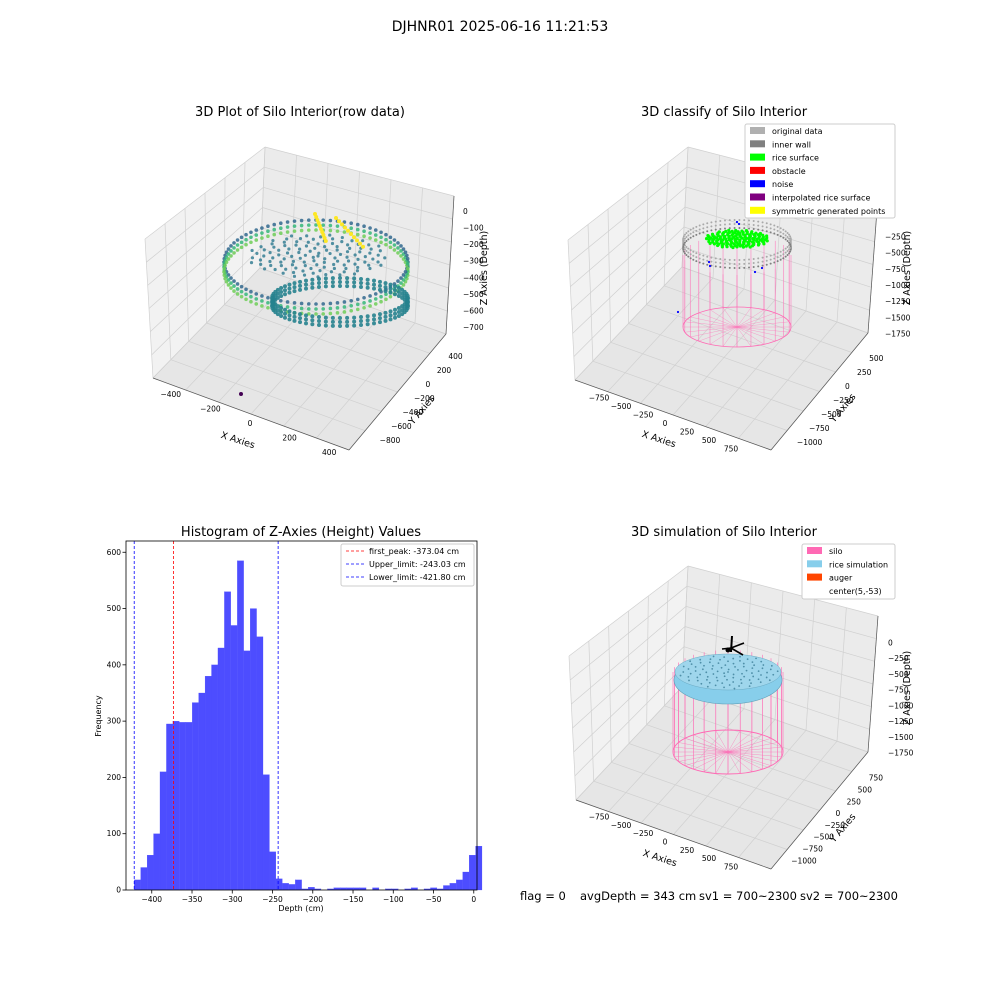 The width and height of the screenshot is (1000, 1000). I want to click on floor-grid-line, so click(758, 738).